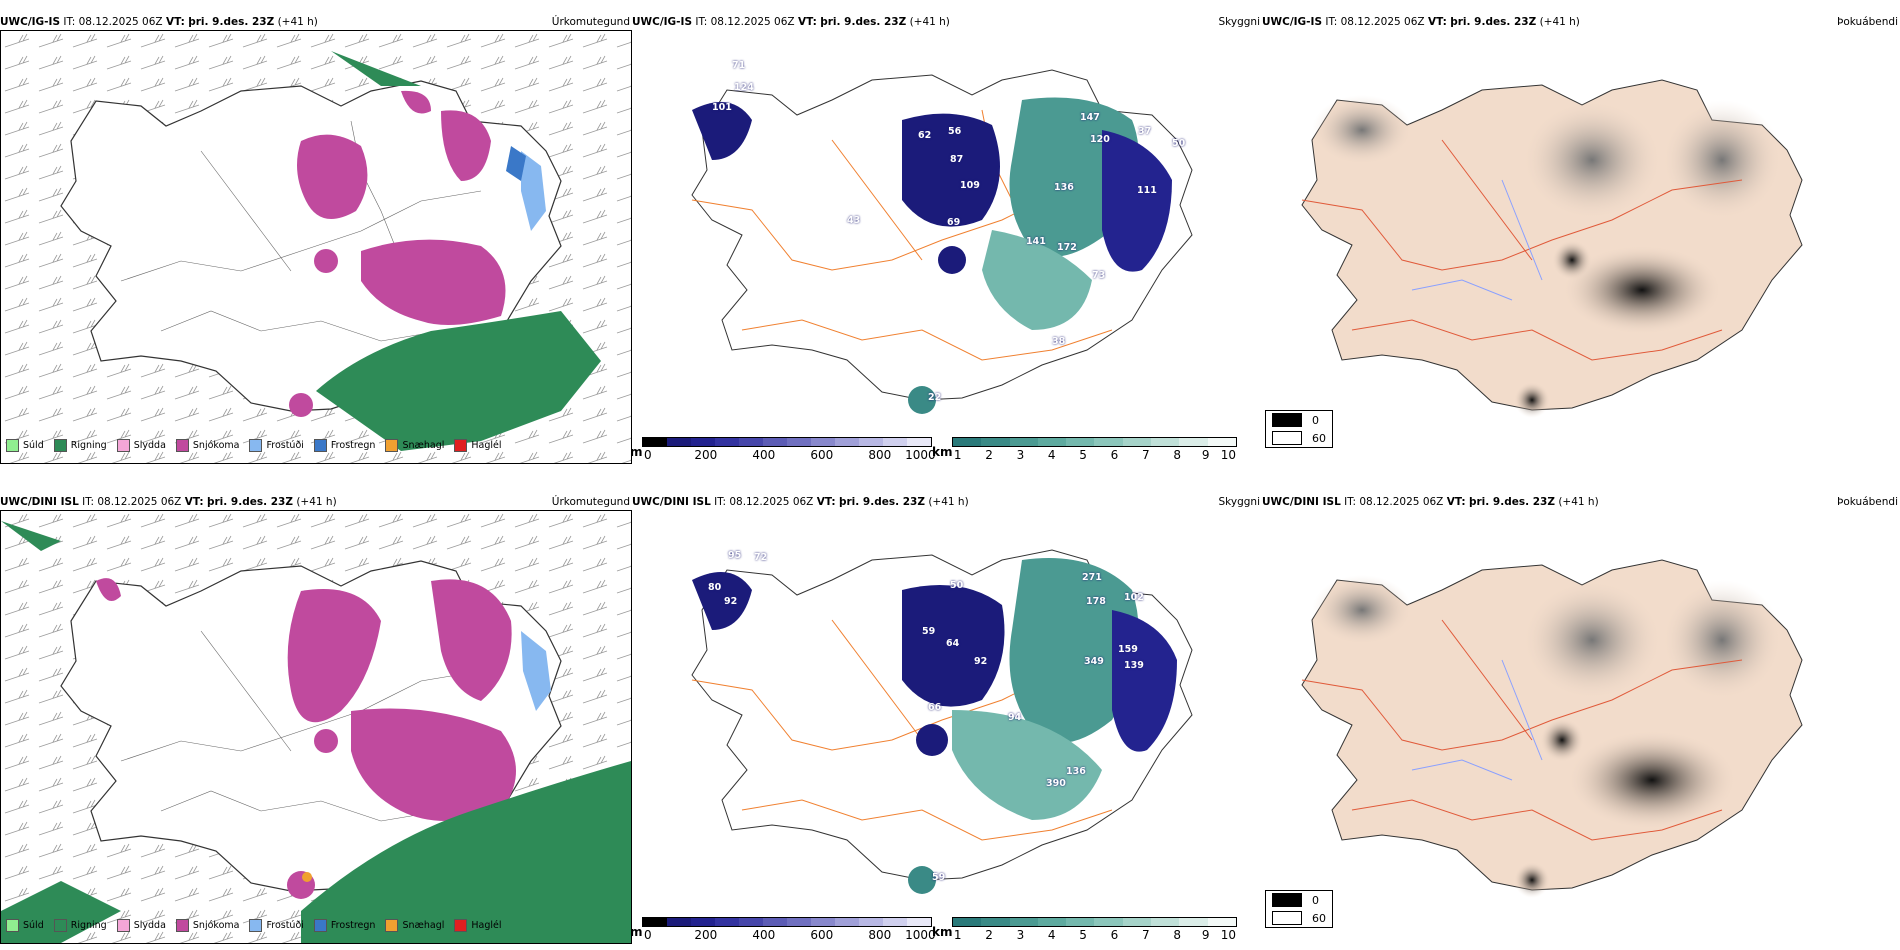  What do you see at coordinates (1015, 717) in the screenshot?
I see `visibility-label: 94` at bounding box center [1015, 717].